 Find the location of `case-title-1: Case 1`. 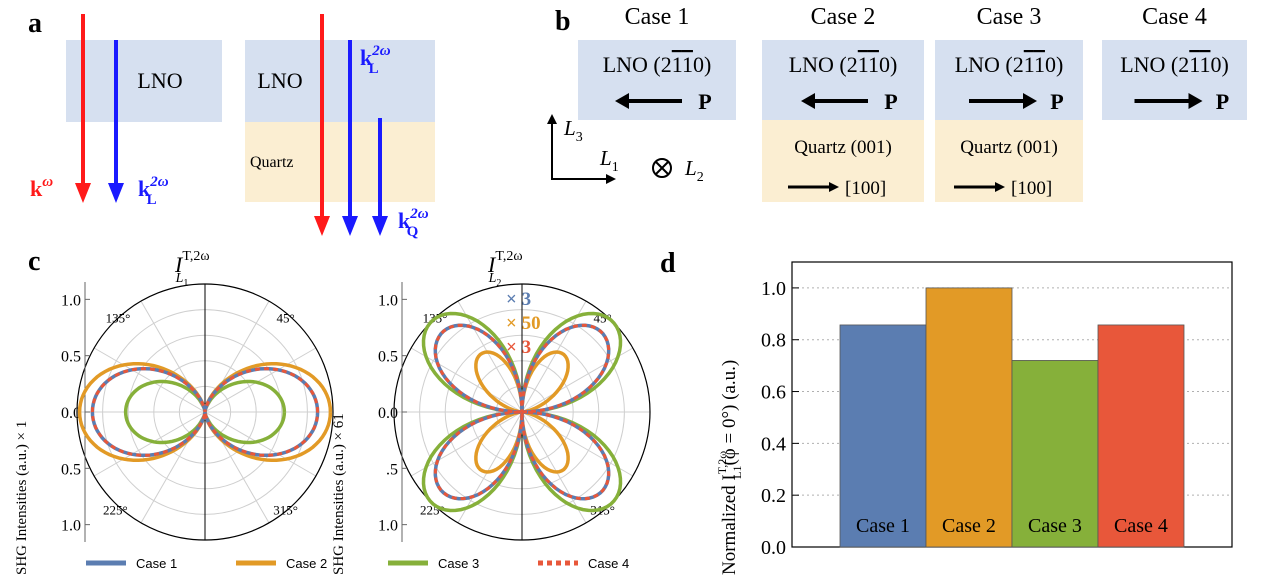

case-title-1: Case 1 is located at coordinates (657, 17).